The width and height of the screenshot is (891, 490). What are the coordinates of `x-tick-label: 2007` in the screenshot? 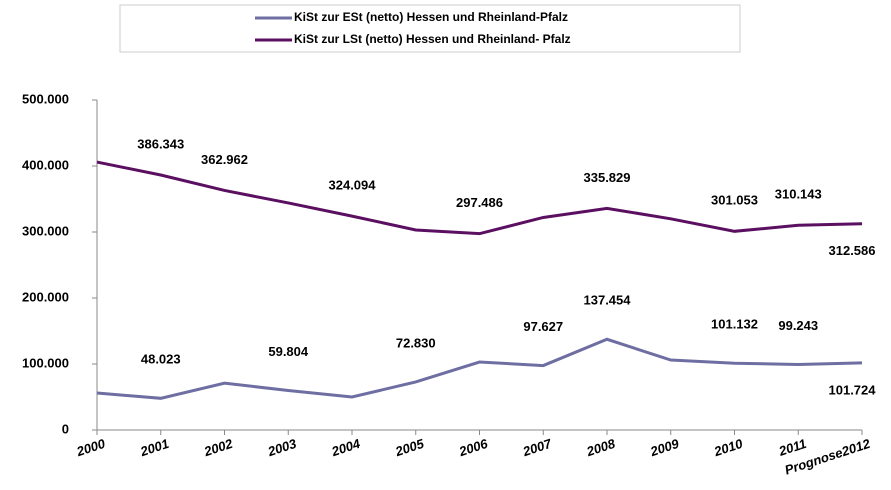 It's located at (537, 448).